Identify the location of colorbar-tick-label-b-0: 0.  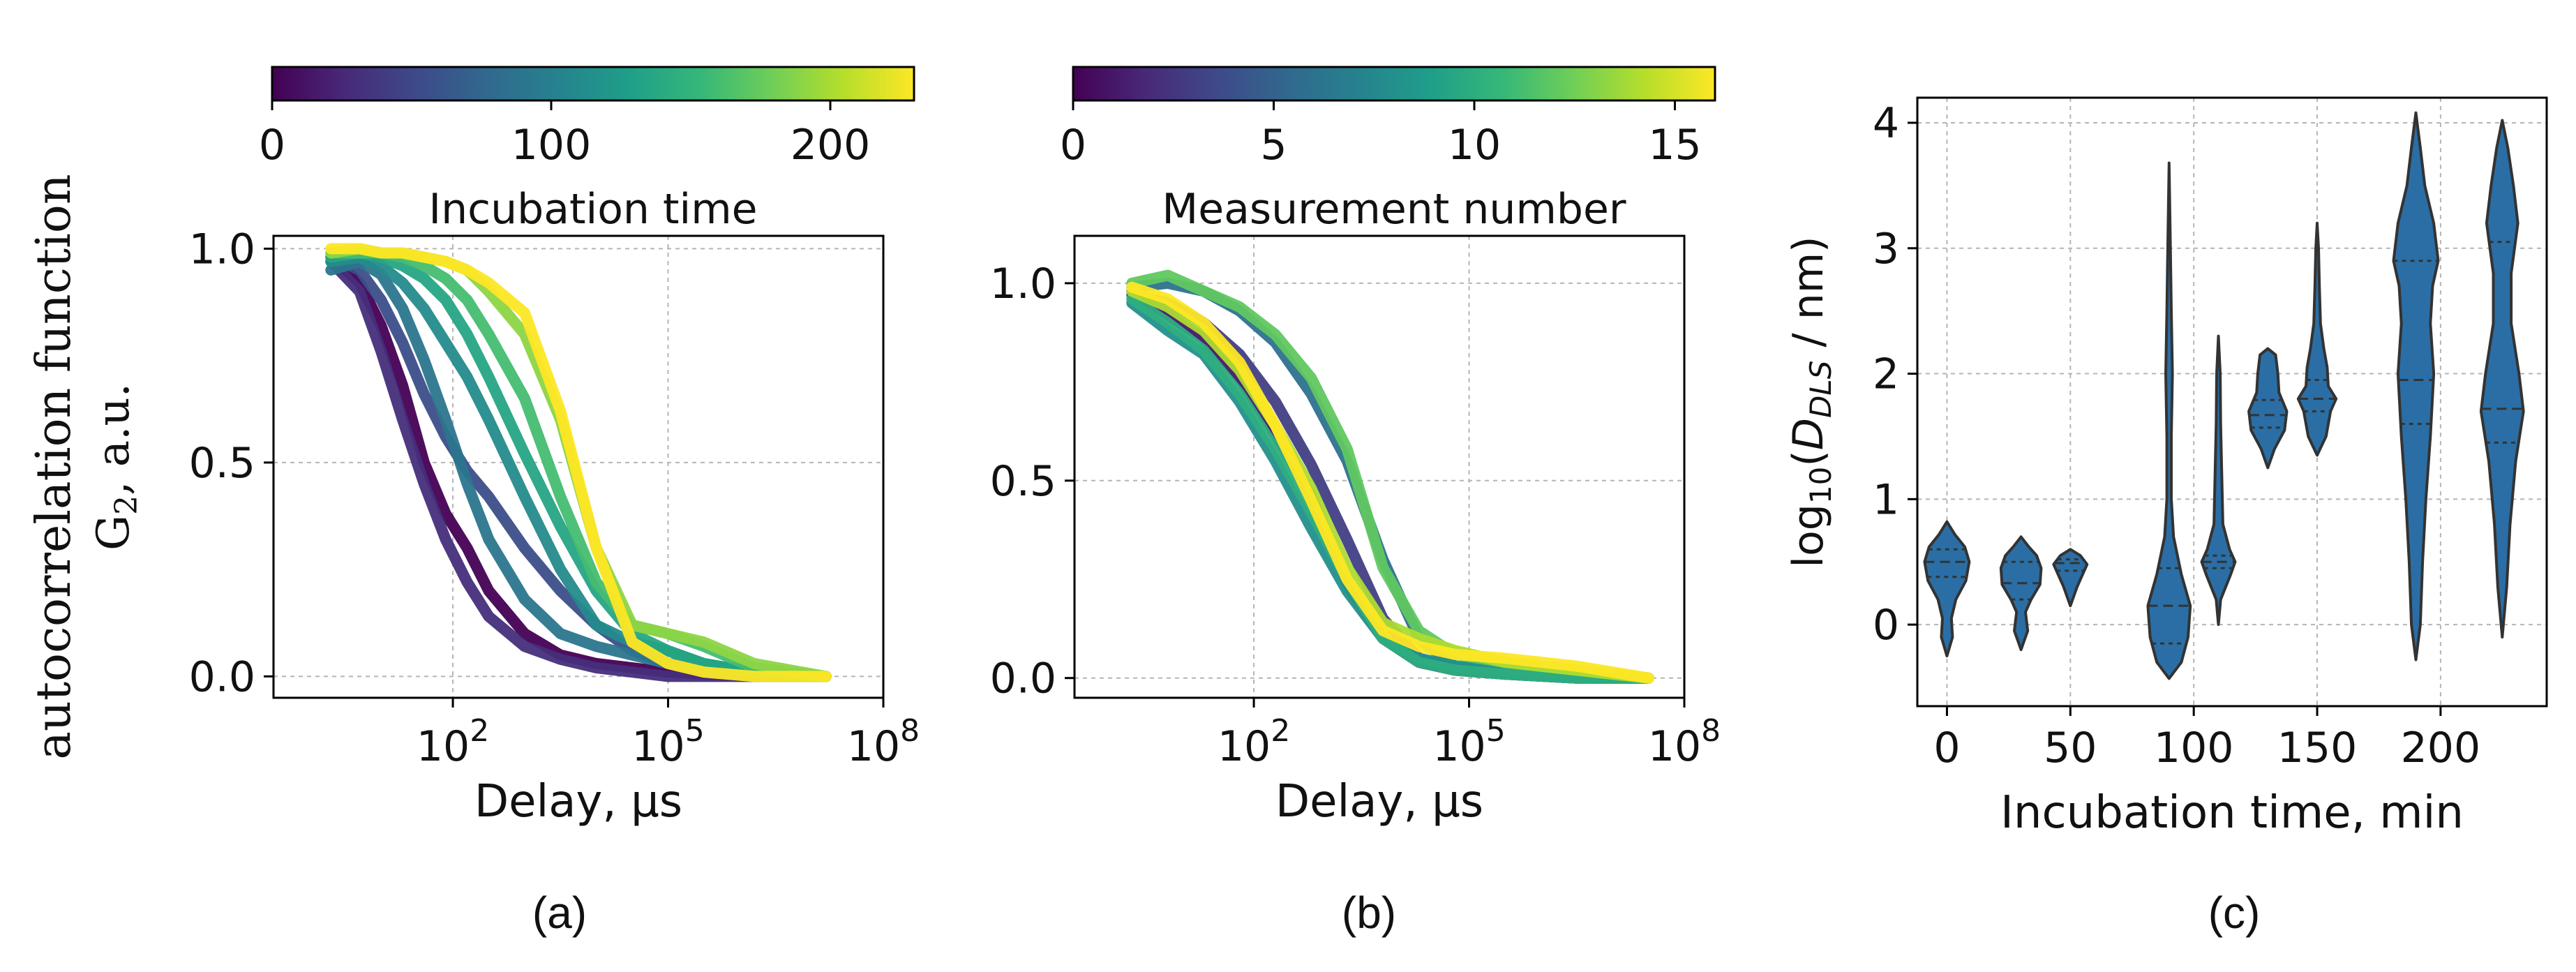
(1073, 145).